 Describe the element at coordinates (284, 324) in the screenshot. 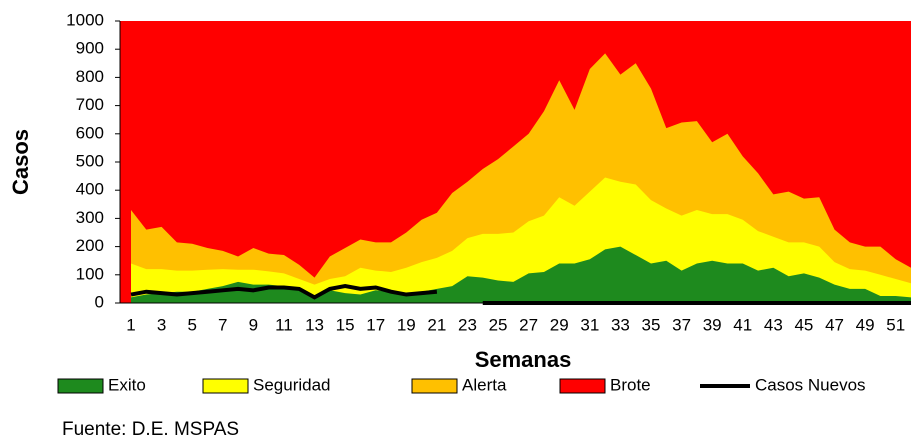

I see `x-tick-label: 11` at that location.